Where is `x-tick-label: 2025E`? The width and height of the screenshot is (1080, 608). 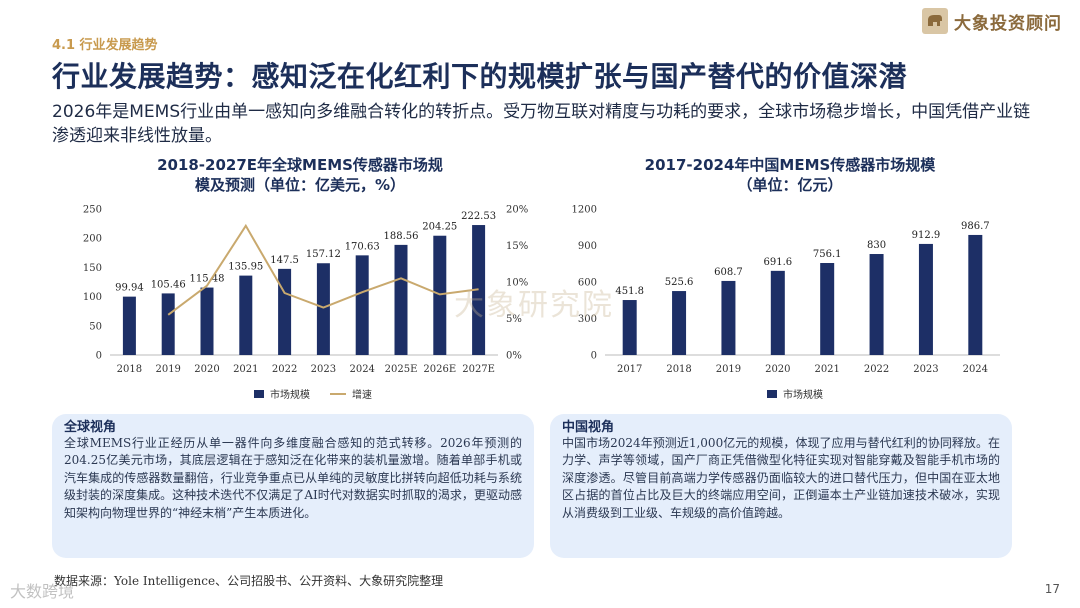 x-tick-label: 2025E is located at coordinates (401, 369).